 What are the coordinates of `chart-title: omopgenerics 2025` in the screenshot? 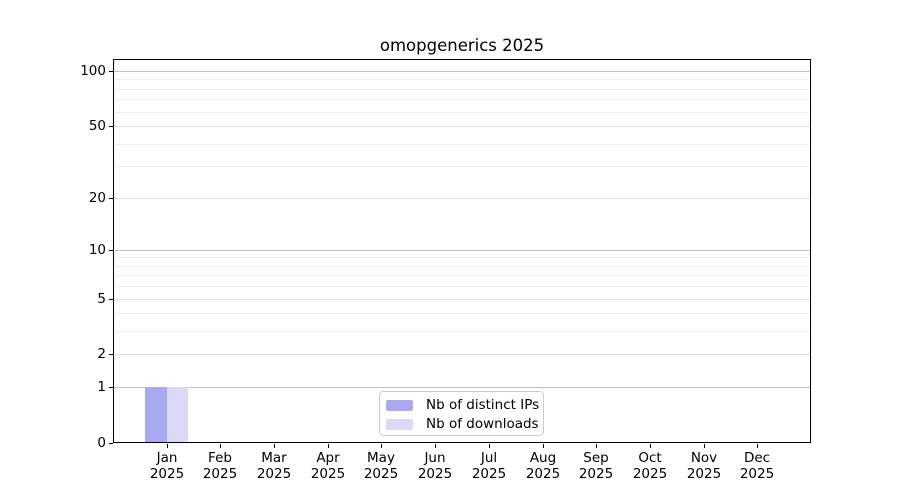 It's located at (462, 45).